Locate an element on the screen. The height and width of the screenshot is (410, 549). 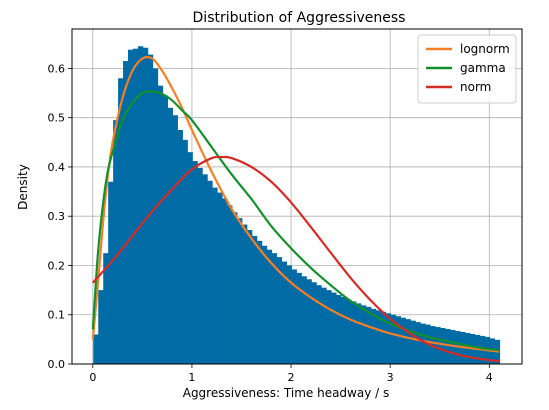
y-tick-label: 0.2 is located at coordinates (57, 265).